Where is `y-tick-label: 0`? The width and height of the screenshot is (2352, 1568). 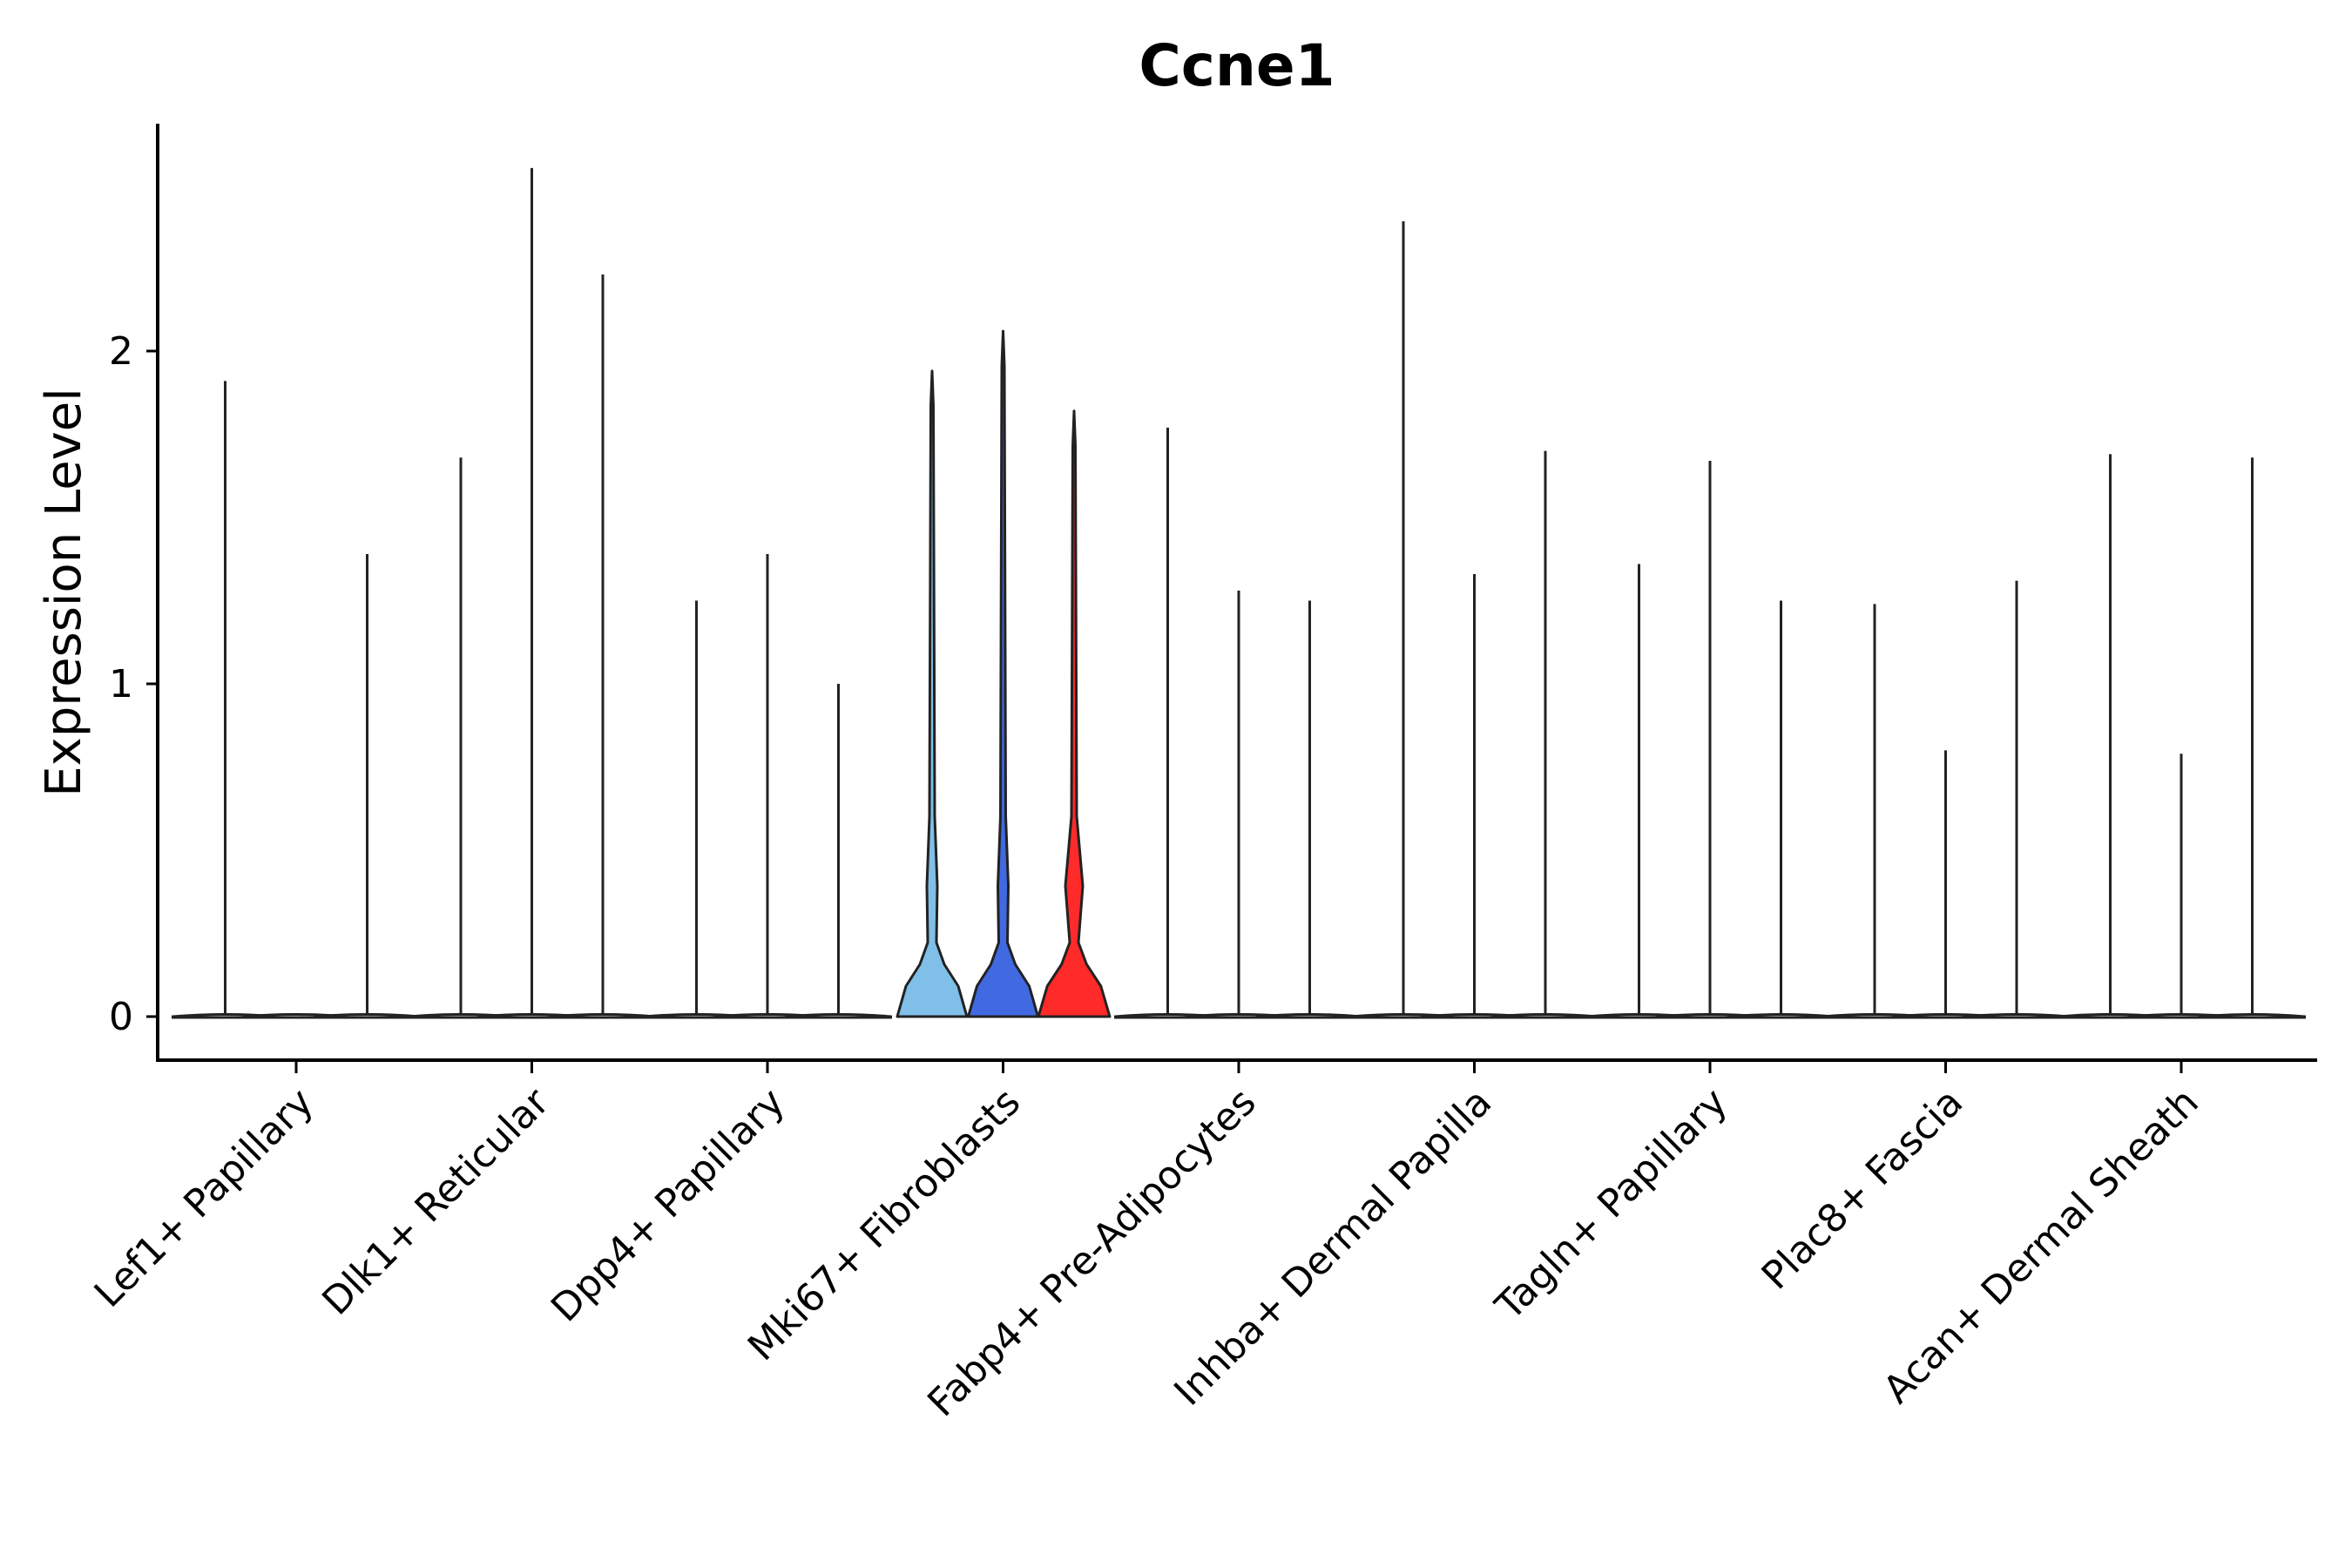
y-tick-label: 0 is located at coordinates (121, 1017).